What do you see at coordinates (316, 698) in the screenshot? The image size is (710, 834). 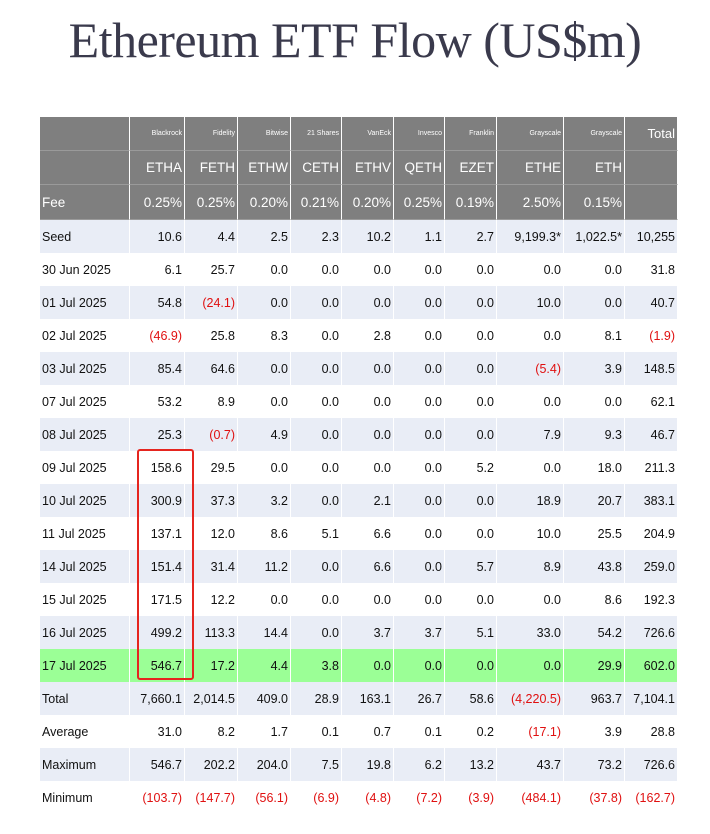 I see `table-cell: 28.9` at bounding box center [316, 698].